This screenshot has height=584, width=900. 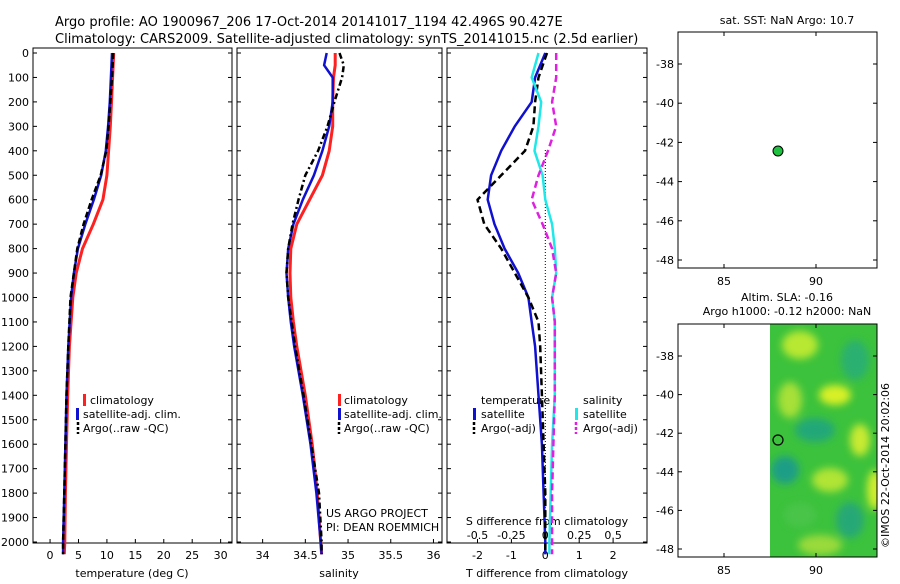 I want to click on temperature-x-tick: 25, so click(x=192, y=555).